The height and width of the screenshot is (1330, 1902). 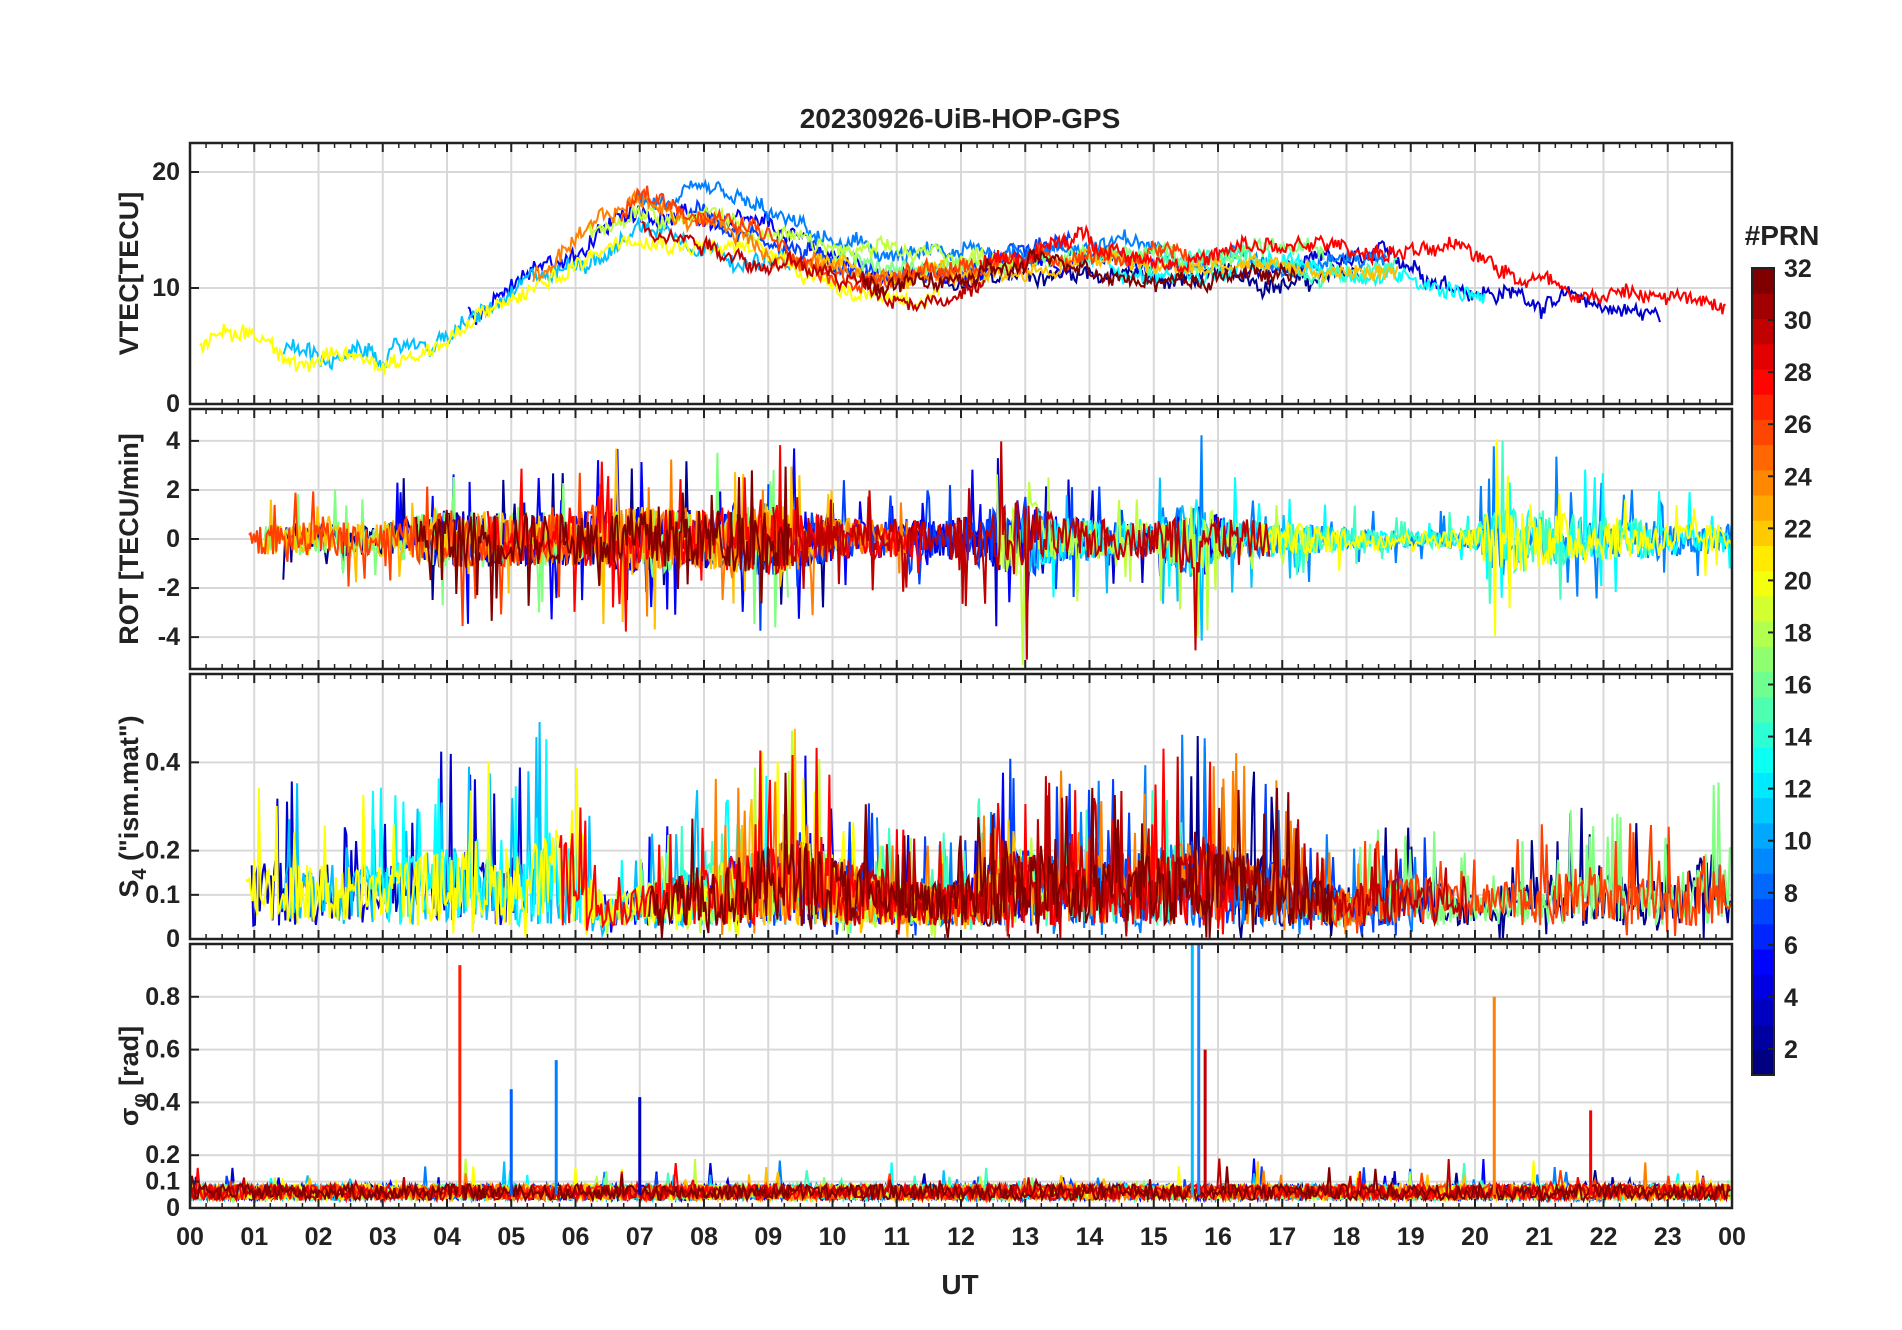 What do you see at coordinates (1025, 1237) in the screenshot?
I see `x-tick-label: 13` at bounding box center [1025, 1237].